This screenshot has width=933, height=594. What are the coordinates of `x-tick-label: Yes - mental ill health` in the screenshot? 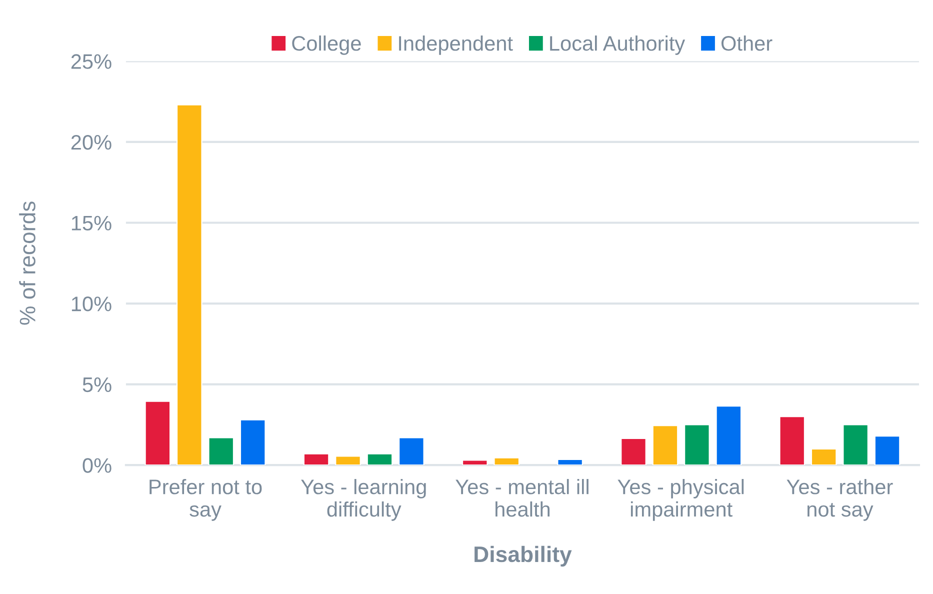 It's located at (522, 497).